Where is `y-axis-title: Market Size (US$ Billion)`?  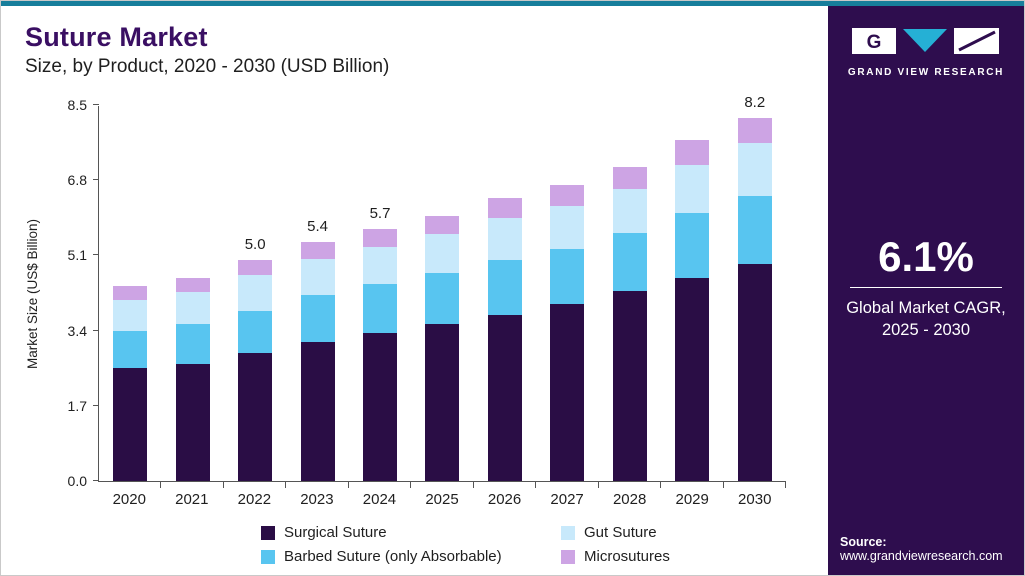
y-axis-title: Market Size (US$ Billion) is located at coordinates (32, 294).